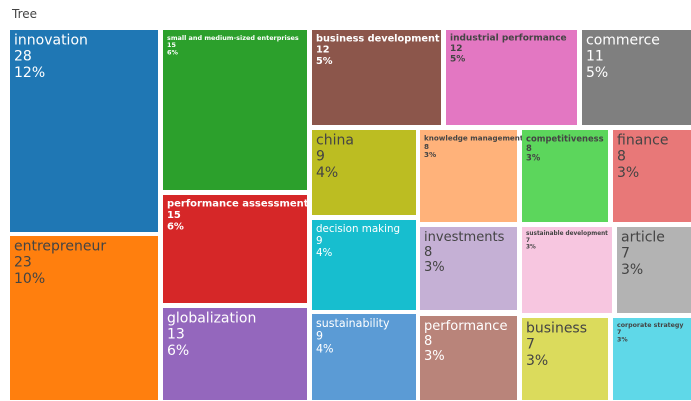 This screenshot has height=401, width=691. Describe the element at coordinates (565, 138) in the screenshot. I see `tile-label: competitiveness` at that location.